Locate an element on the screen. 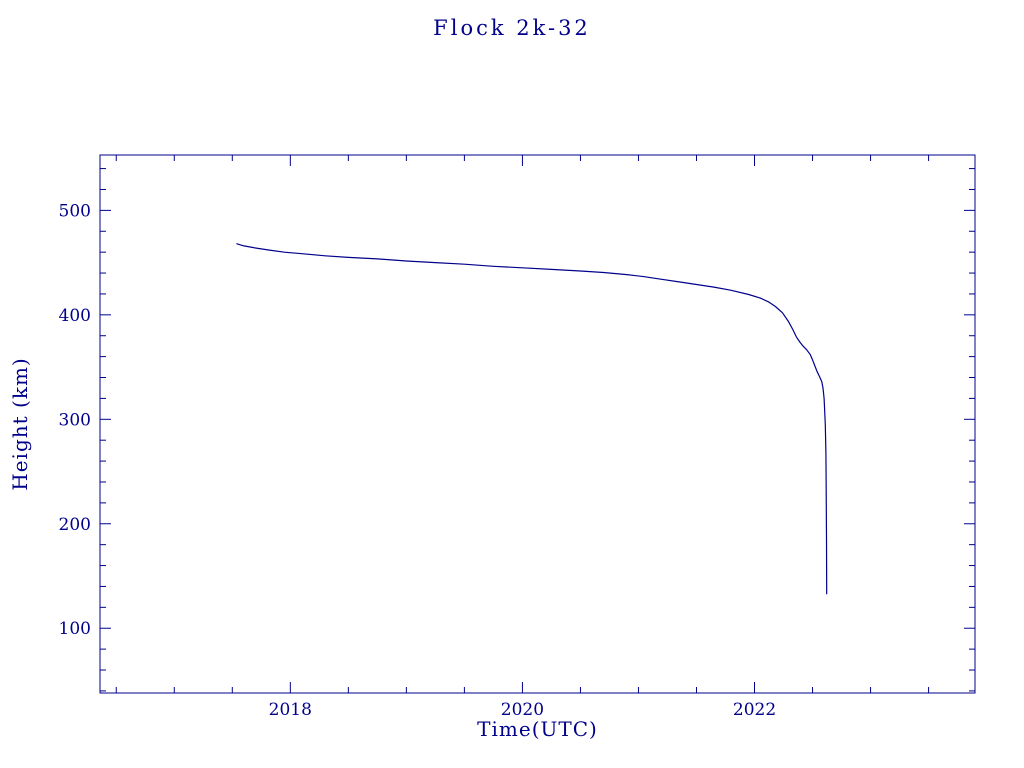  y-tick-label: 100 is located at coordinates (75, 629).